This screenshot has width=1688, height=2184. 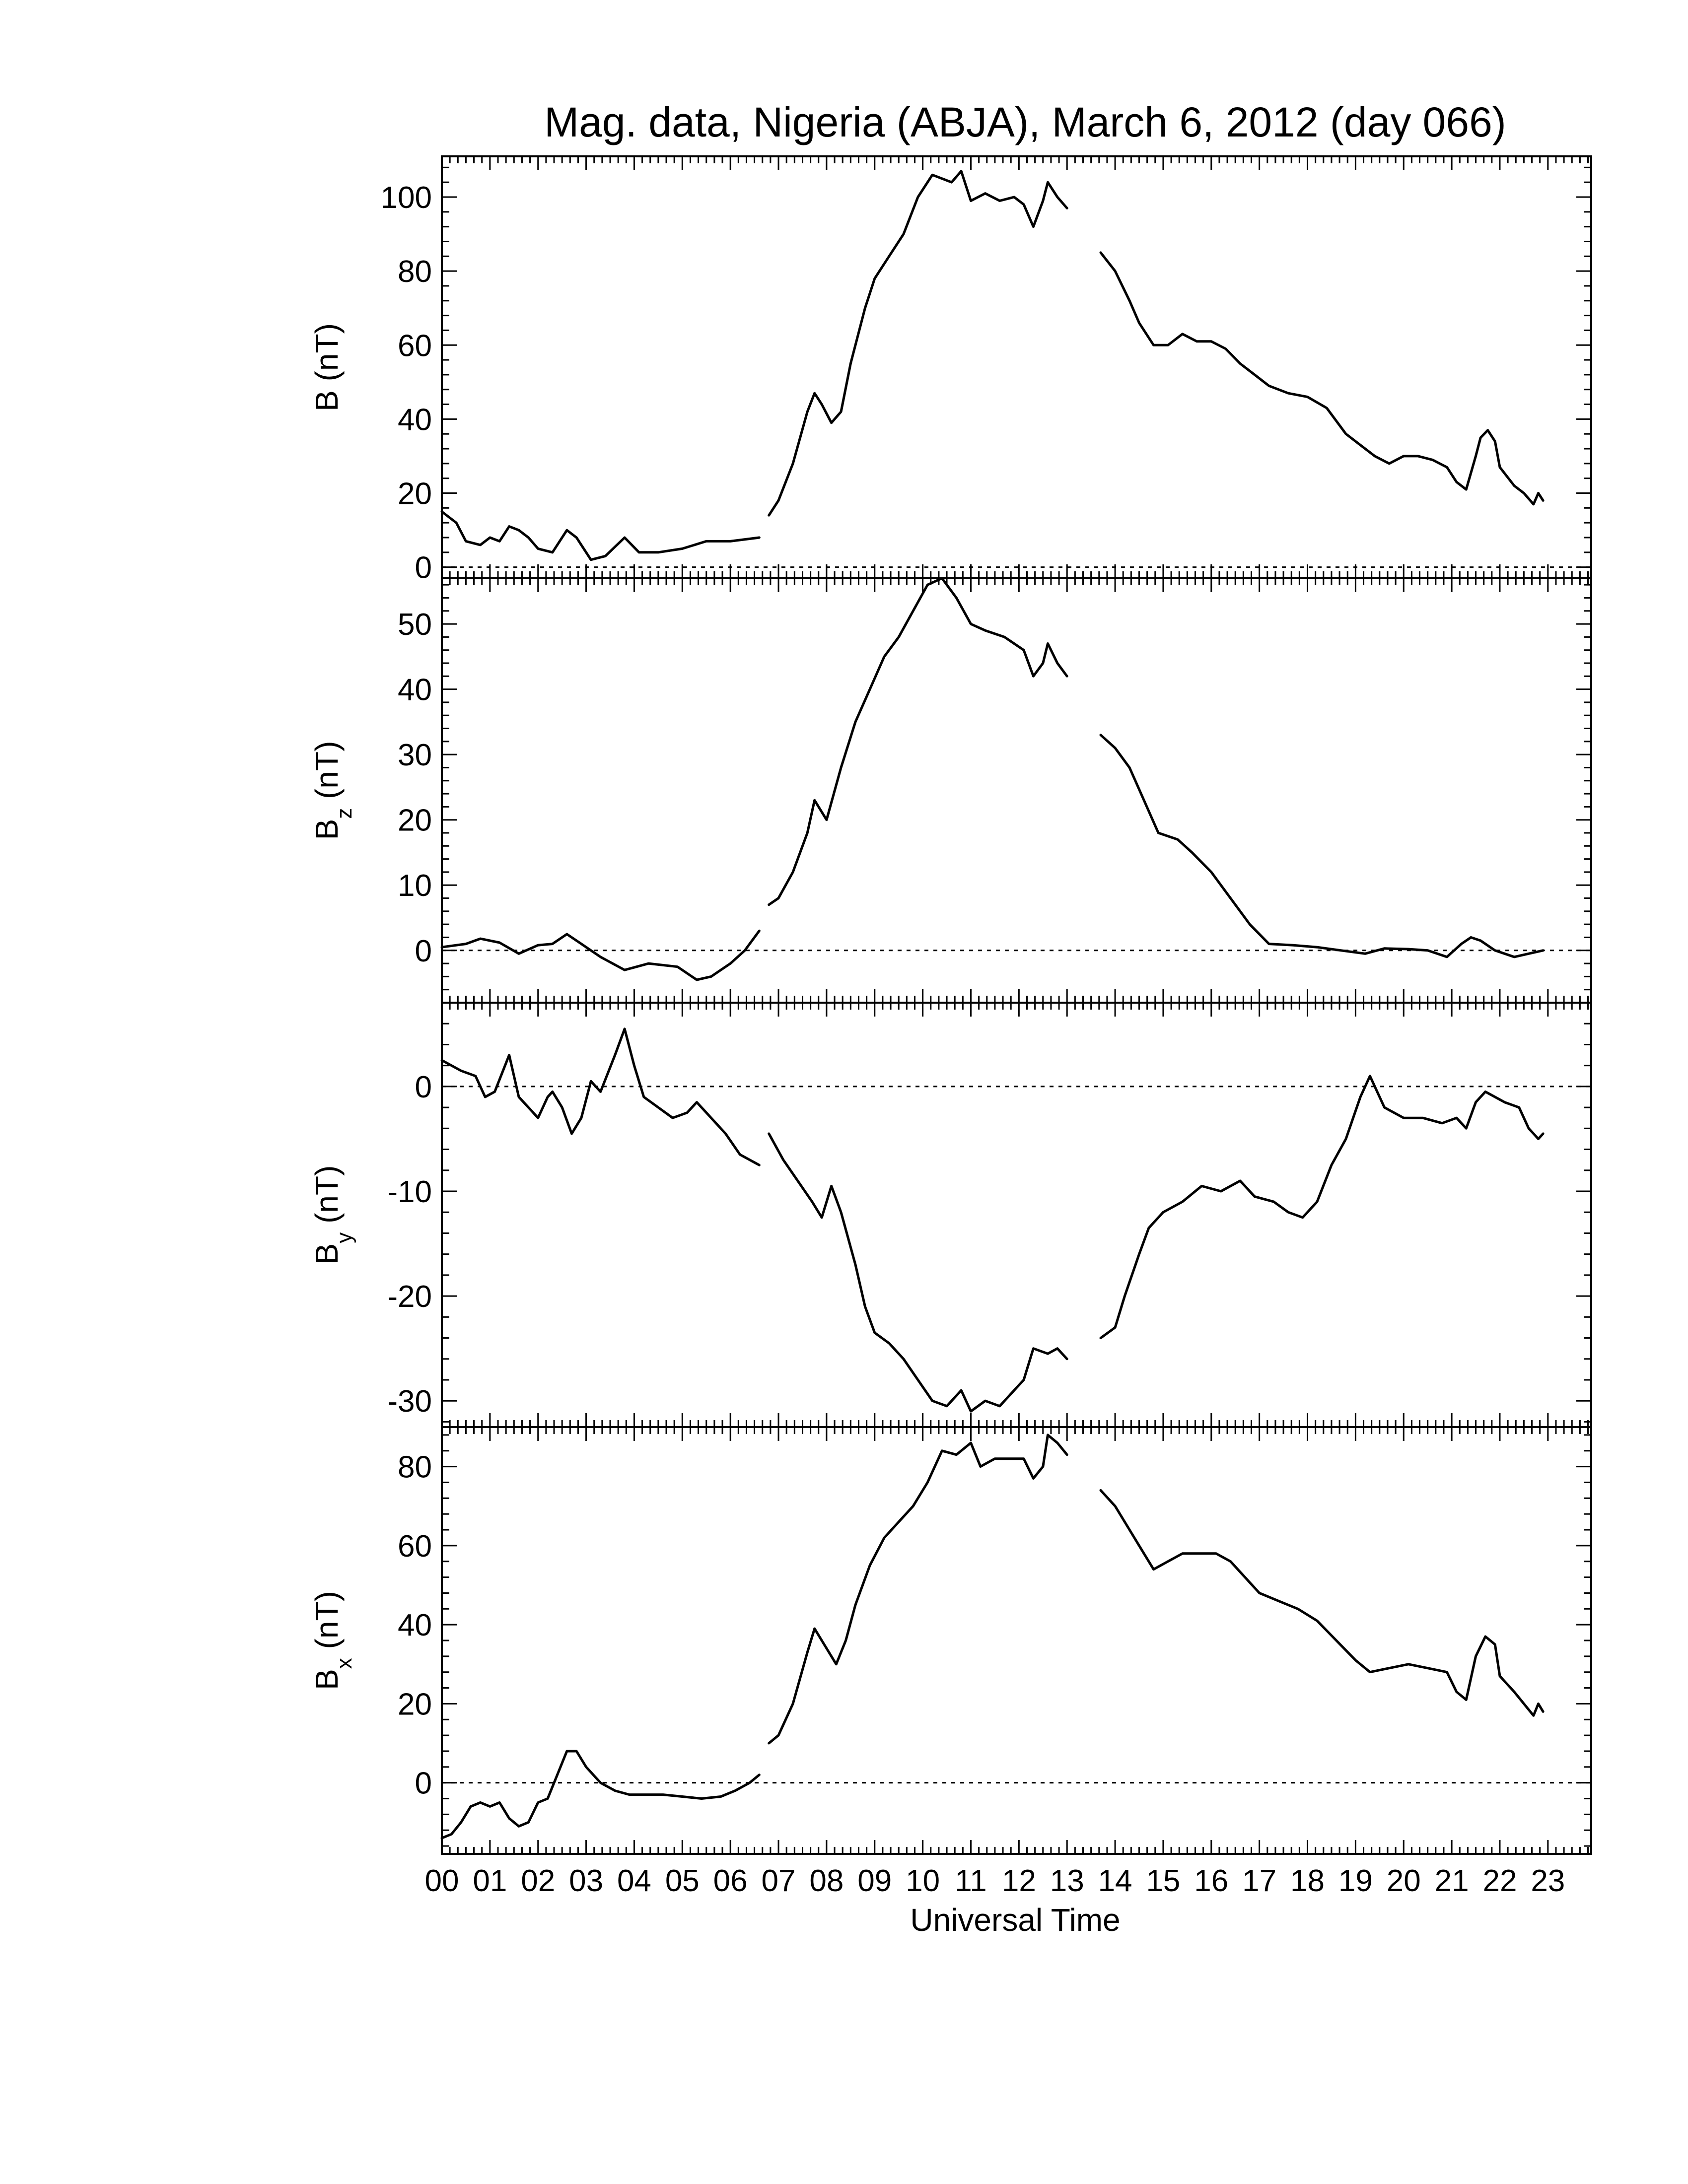 What do you see at coordinates (1115, 1881) in the screenshot?
I see `x-tick-label: 14` at bounding box center [1115, 1881].